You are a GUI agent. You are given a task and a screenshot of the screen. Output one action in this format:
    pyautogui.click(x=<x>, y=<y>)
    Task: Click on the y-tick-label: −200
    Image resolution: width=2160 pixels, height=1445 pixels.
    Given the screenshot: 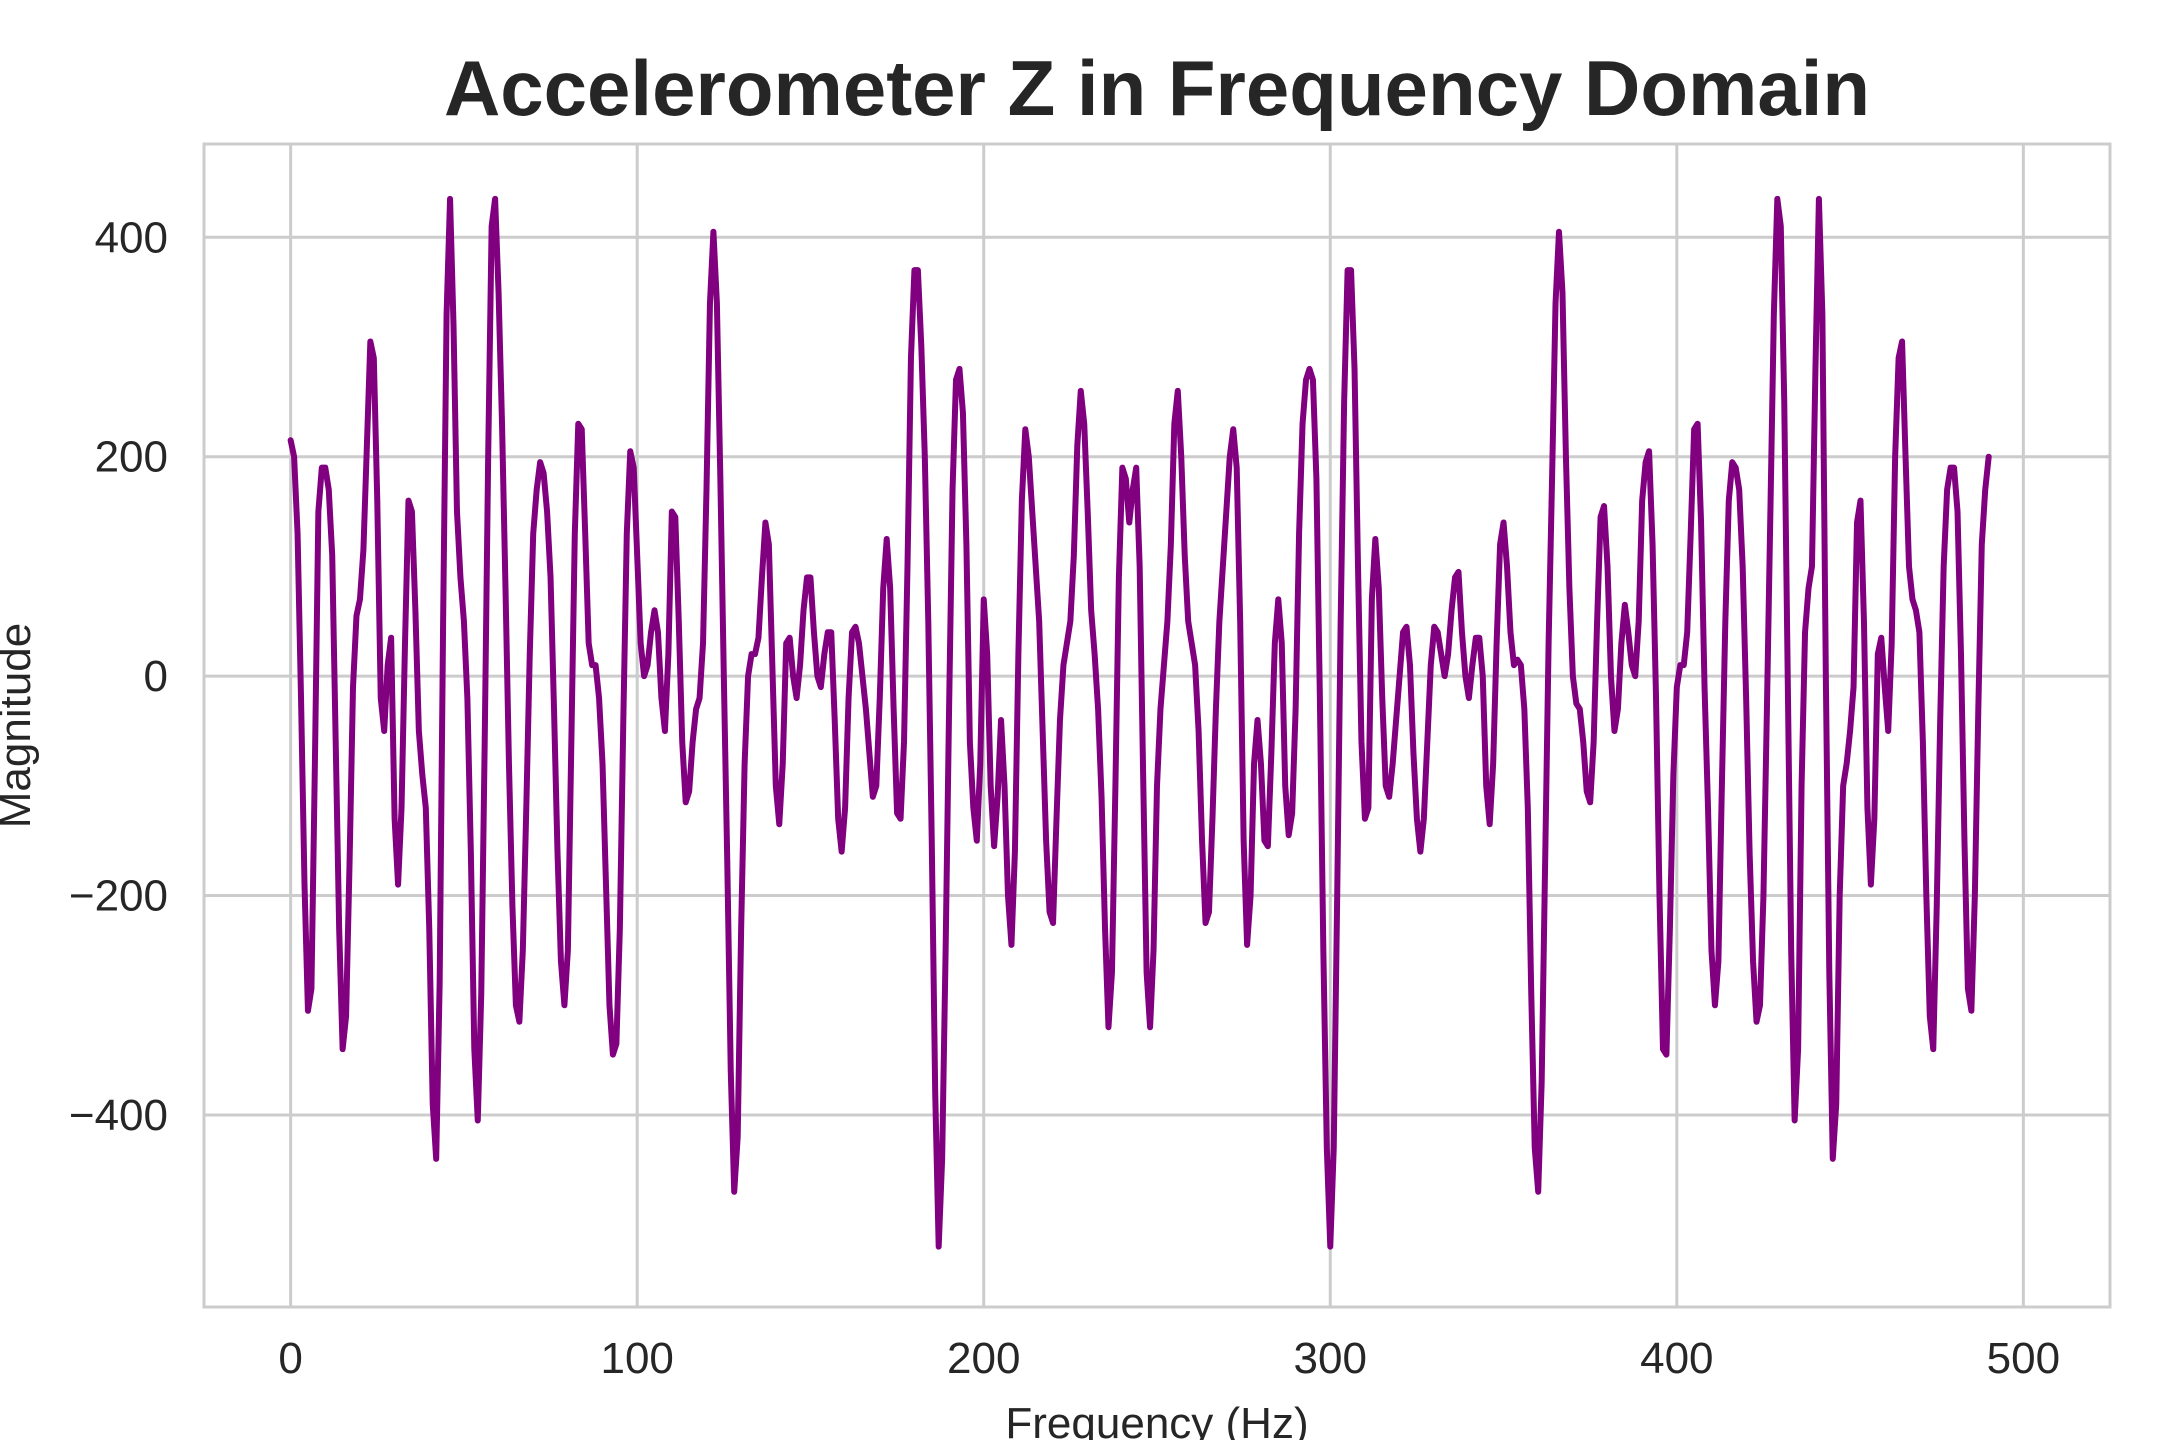 What is the action you would take?
    pyautogui.click(x=118, y=896)
    